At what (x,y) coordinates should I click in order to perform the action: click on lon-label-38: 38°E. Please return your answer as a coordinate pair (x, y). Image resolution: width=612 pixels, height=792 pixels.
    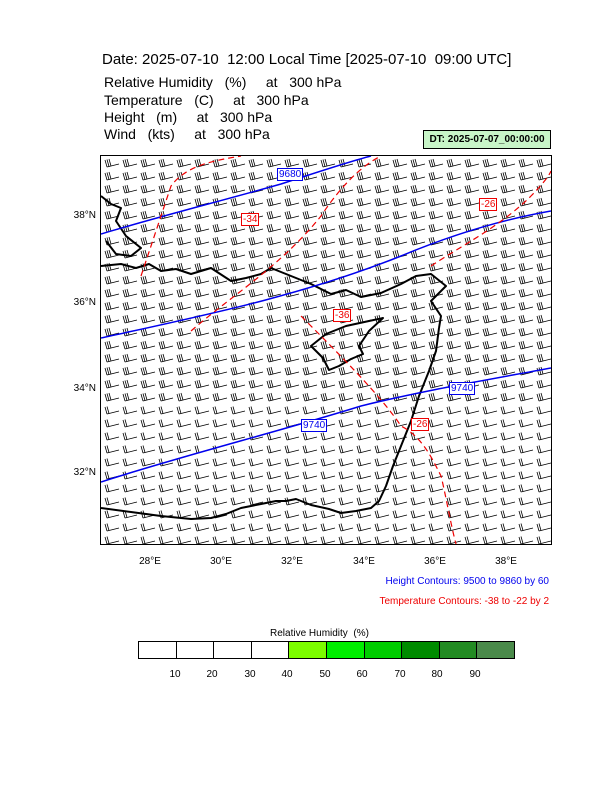
    Looking at the image, I should click on (506, 561).